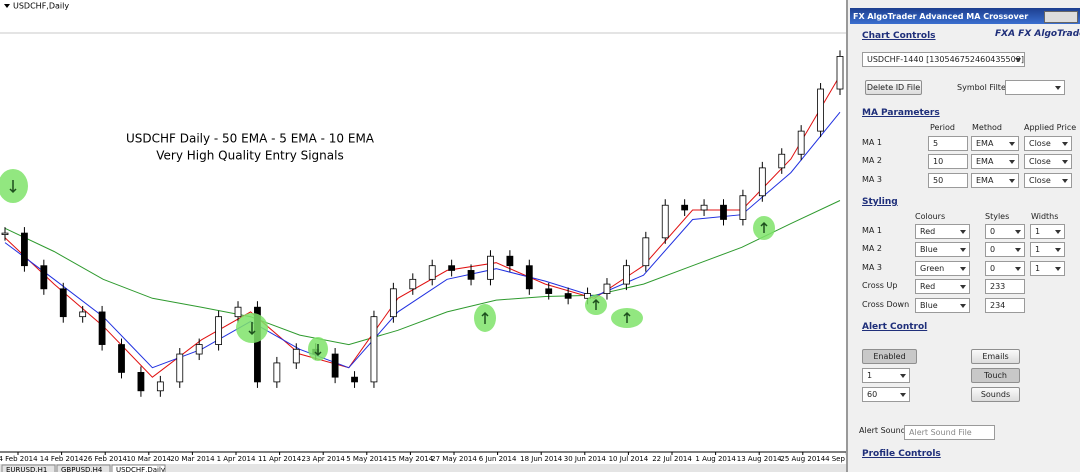 The width and height of the screenshot is (1080, 472). What do you see at coordinates (995, 356) in the screenshot?
I see `toggle-button: Emails` at bounding box center [995, 356].